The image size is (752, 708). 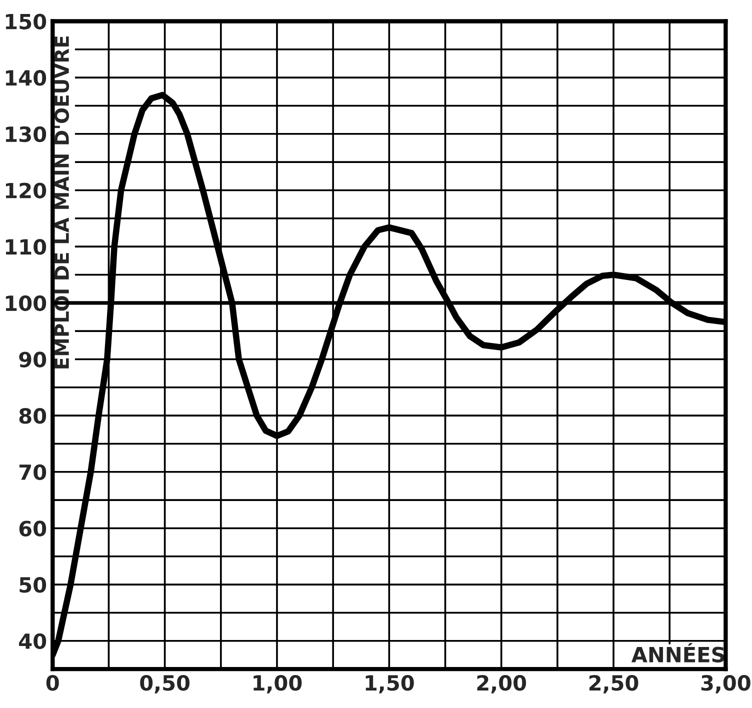 What do you see at coordinates (278, 684) in the screenshot?
I see `x-tick-label: 1,00` at bounding box center [278, 684].